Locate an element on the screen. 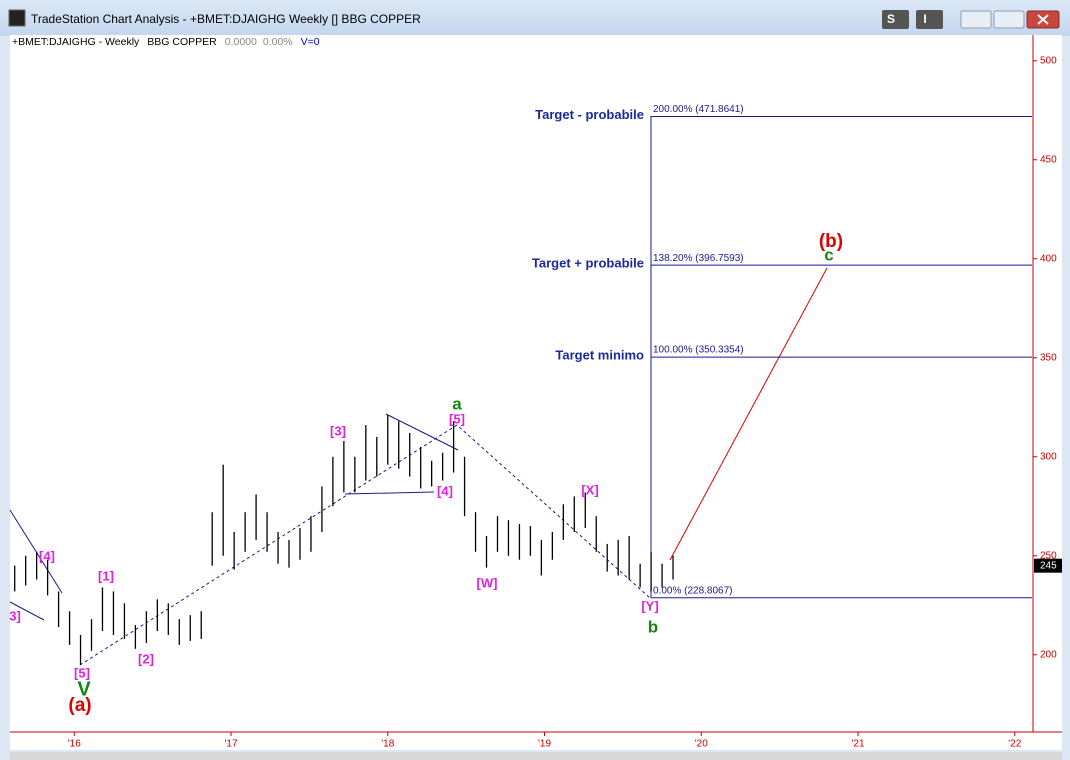 This screenshot has width=1070, height=760. x-tick-label: '20 is located at coordinates (701, 744).